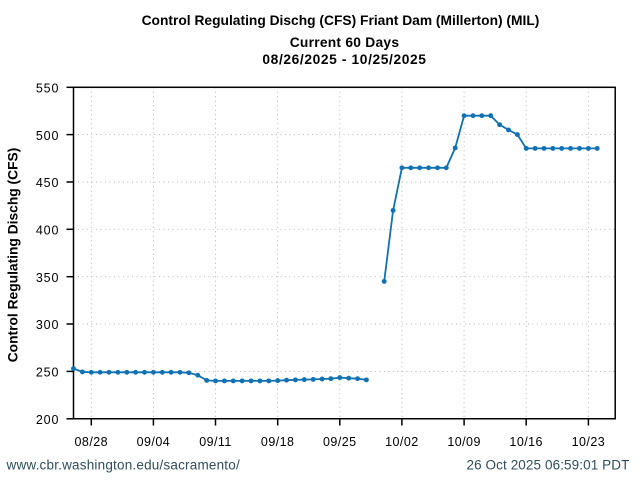 Image resolution: width=640 pixels, height=480 pixels. What do you see at coordinates (402, 442) in the screenshot?
I see `svg-text: 10/02` at bounding box center [402, 442].